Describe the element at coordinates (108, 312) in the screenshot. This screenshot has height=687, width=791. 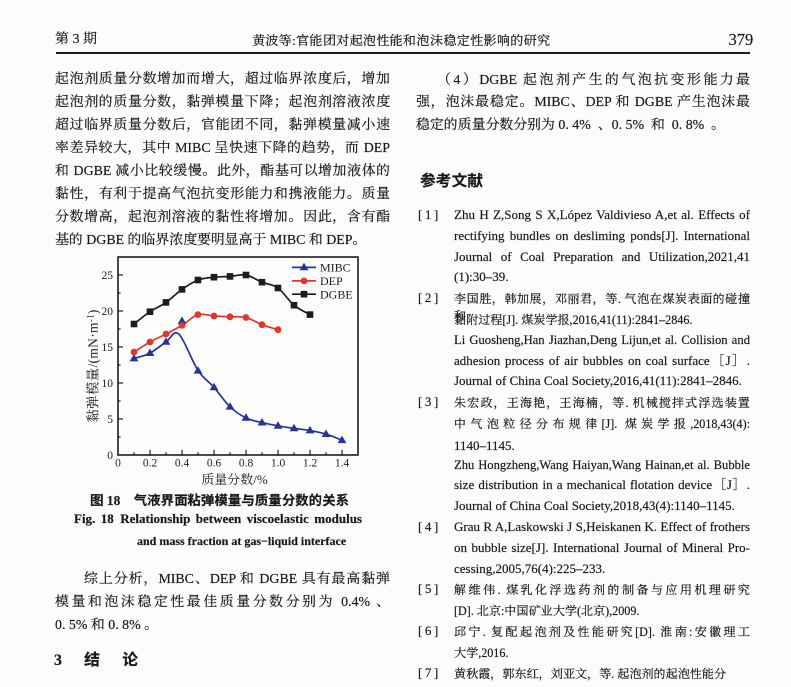
I see `svg-text: 20` at that location.